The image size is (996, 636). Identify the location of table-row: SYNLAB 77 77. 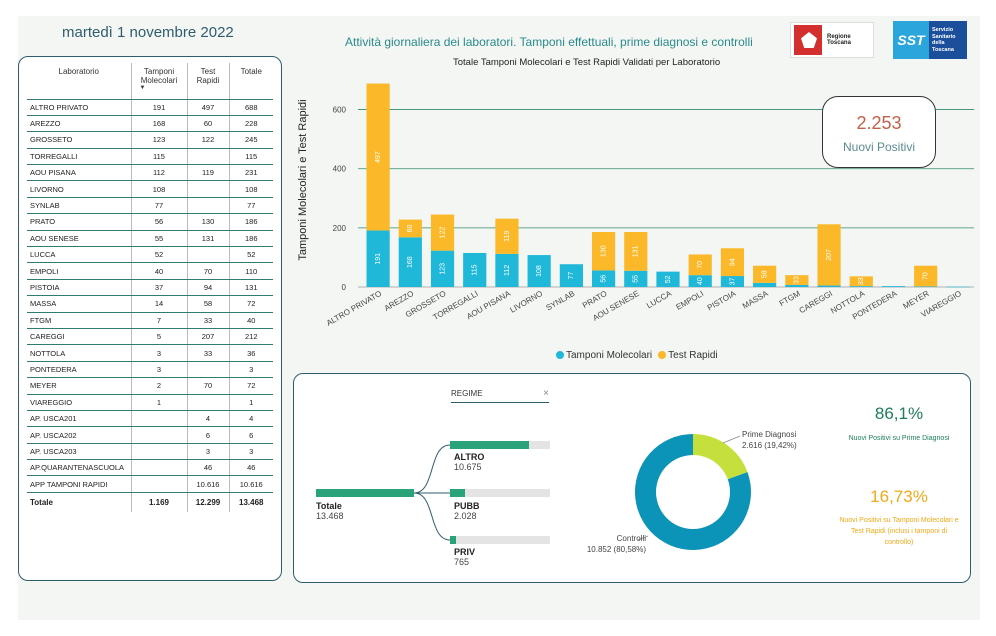
(150, 206).